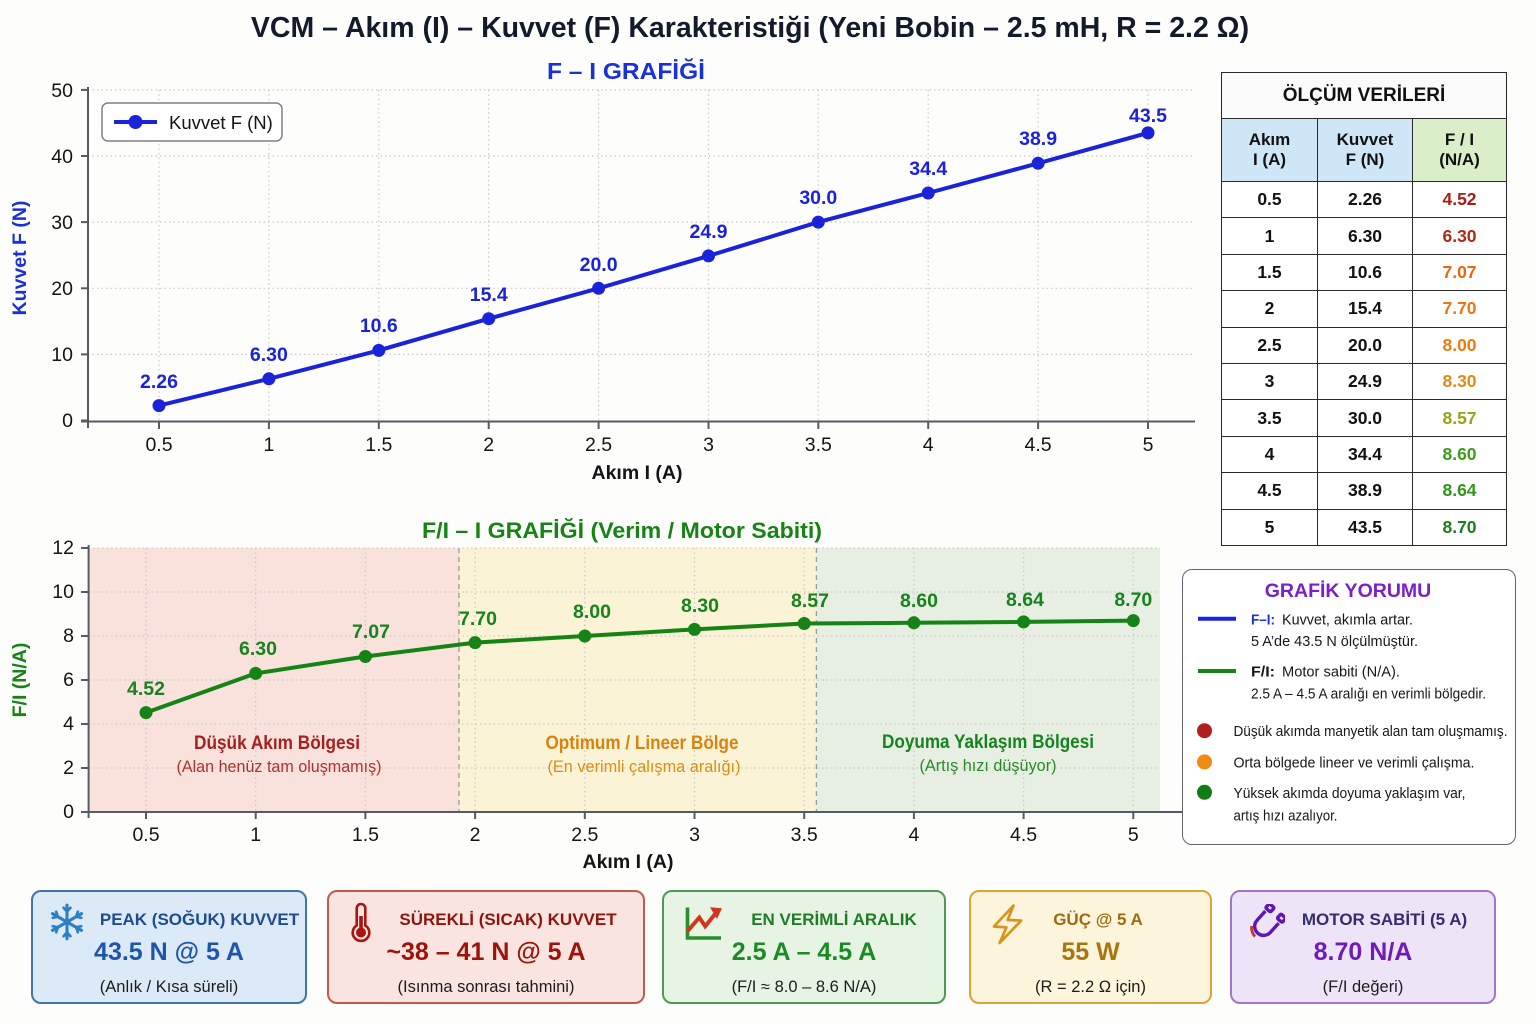 This screenshot has height=1024, width=1536. I want to click on svg-text: GRAFİK YORUMU, so click(1348, 590).